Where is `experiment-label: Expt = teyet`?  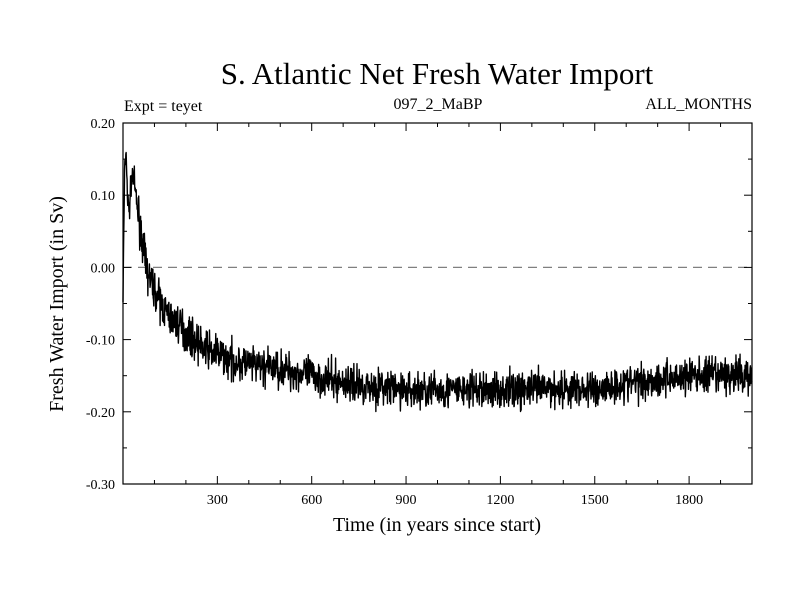
experiment-label: Expt = teyet is located at coordinates (163, 106).